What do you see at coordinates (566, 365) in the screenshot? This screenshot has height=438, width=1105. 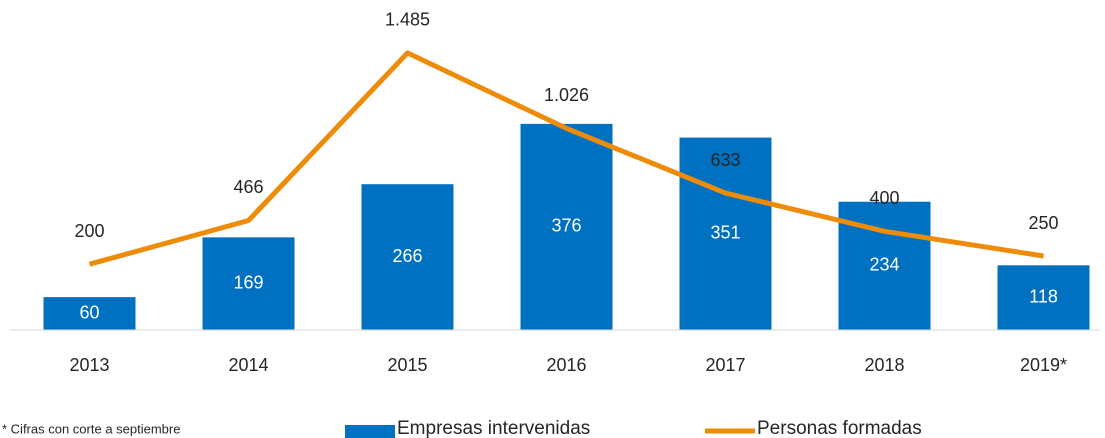 I see `x-tick-label: 2016` at bounding box center [566, 365].